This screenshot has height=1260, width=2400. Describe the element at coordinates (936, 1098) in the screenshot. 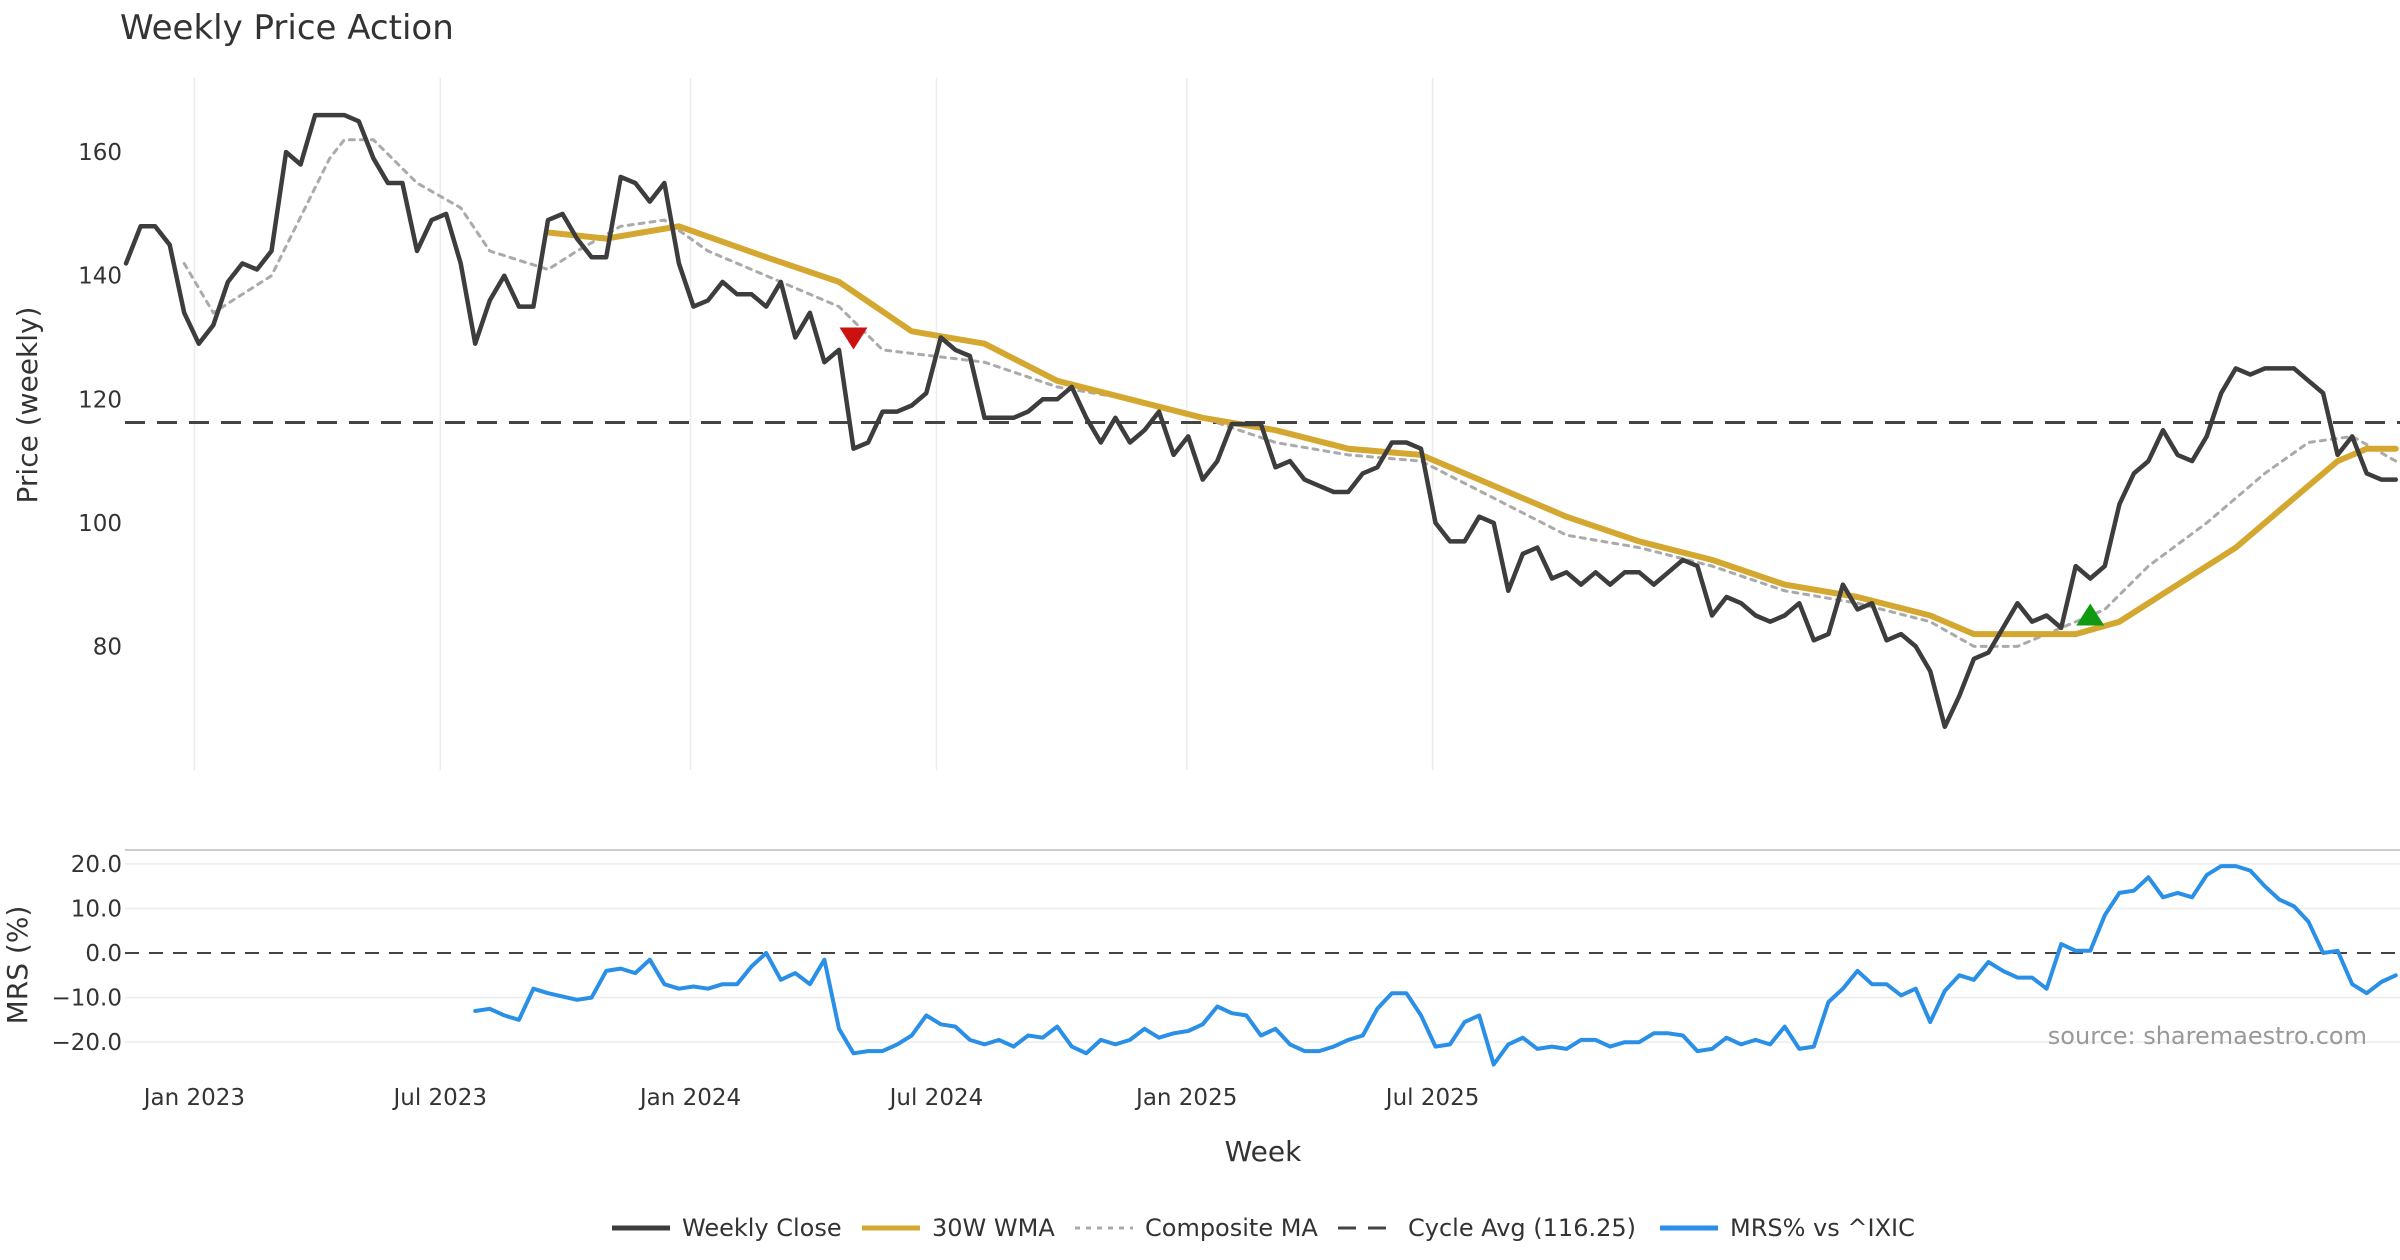

I see `x-tick-label: Jul 2024` at that location.